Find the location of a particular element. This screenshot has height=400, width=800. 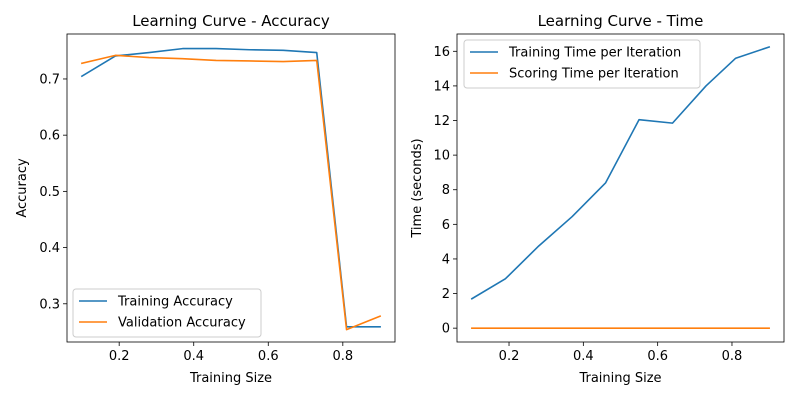

y-tick-label: 0 is located at coordinates (446, 329).